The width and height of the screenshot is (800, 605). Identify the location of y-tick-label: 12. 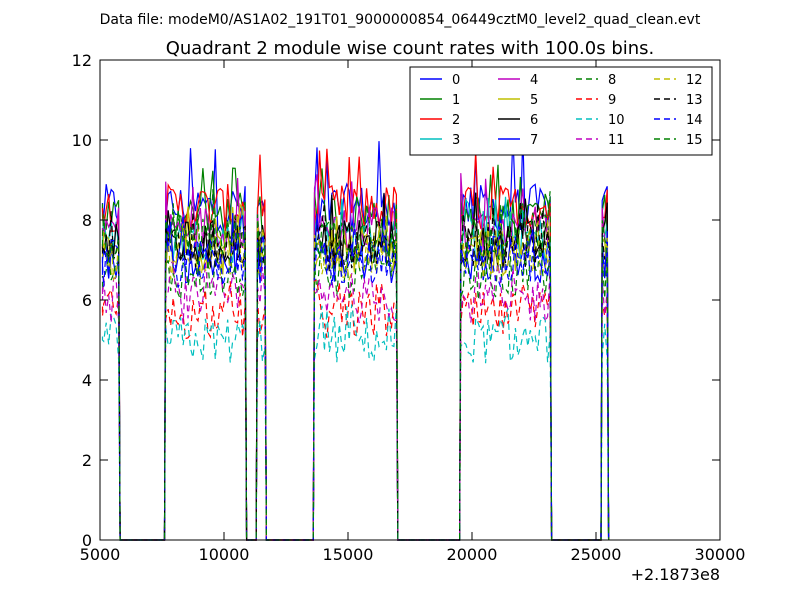
(82, 60).